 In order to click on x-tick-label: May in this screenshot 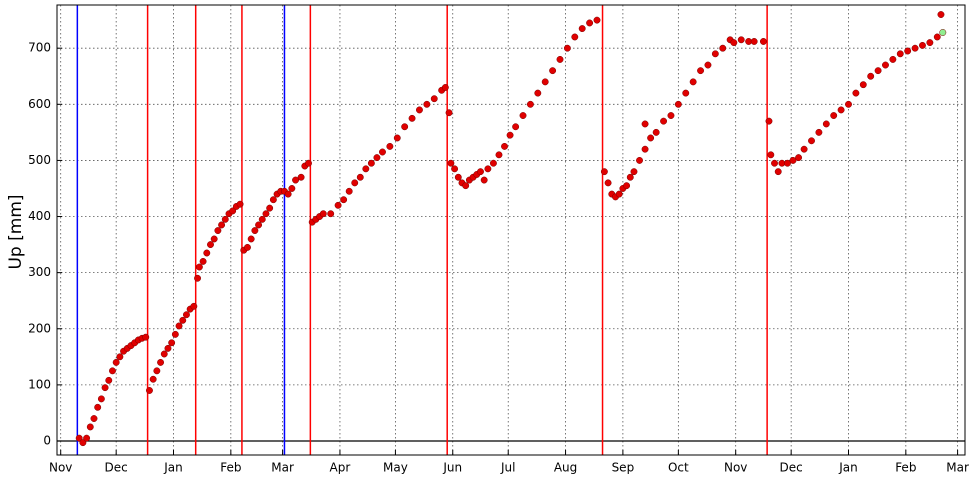, I will do `click(395, 468)`.